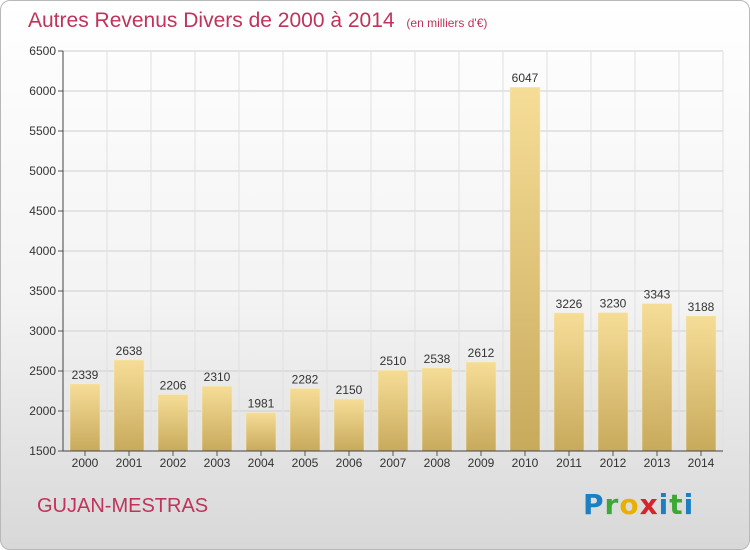 The height and width of the screenshot is (550, 750). What do you see at coordinates (42, 291) in the screenshot?
I see `y-tick-label: 3500` at bounding box center [42, 291].